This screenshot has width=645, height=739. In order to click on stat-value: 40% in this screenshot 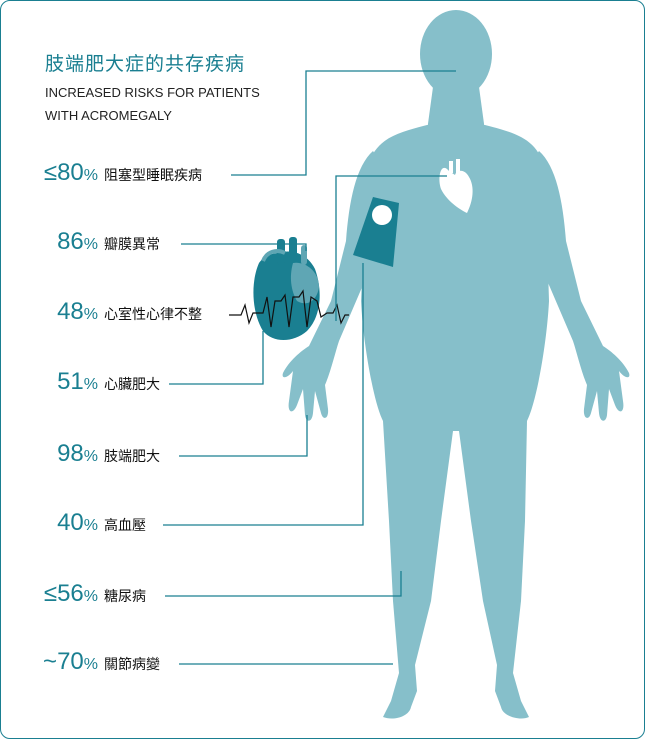, I will do `click(49, 523)`.